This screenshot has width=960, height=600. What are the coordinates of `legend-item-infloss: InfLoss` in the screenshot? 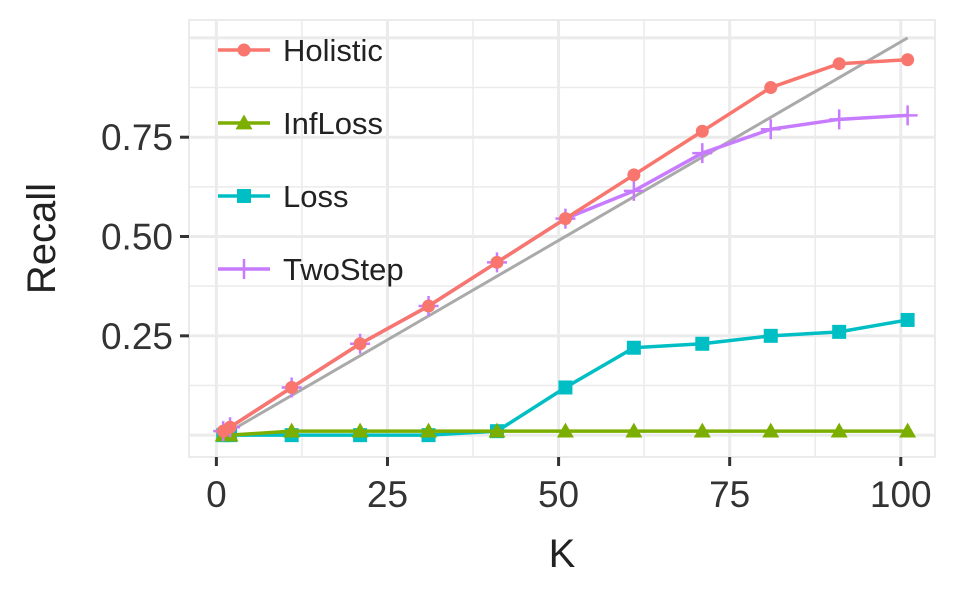 It's located at (300, 123).